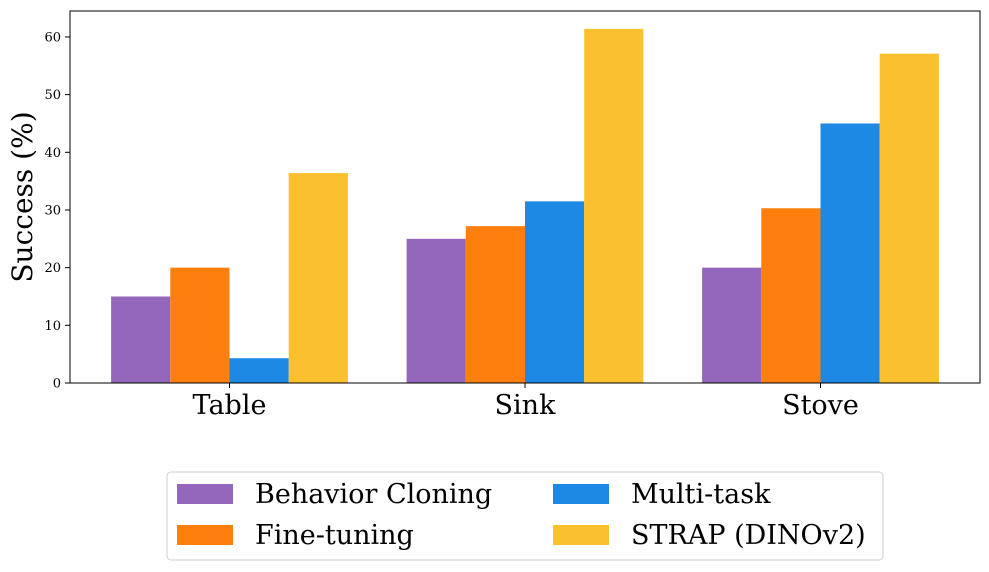 Image resolution: width=989 pixels, height=572 pixels. Describe the element at coordinates (52, 326) in the screenshot. I see `y-tick-label: 10` at that location.